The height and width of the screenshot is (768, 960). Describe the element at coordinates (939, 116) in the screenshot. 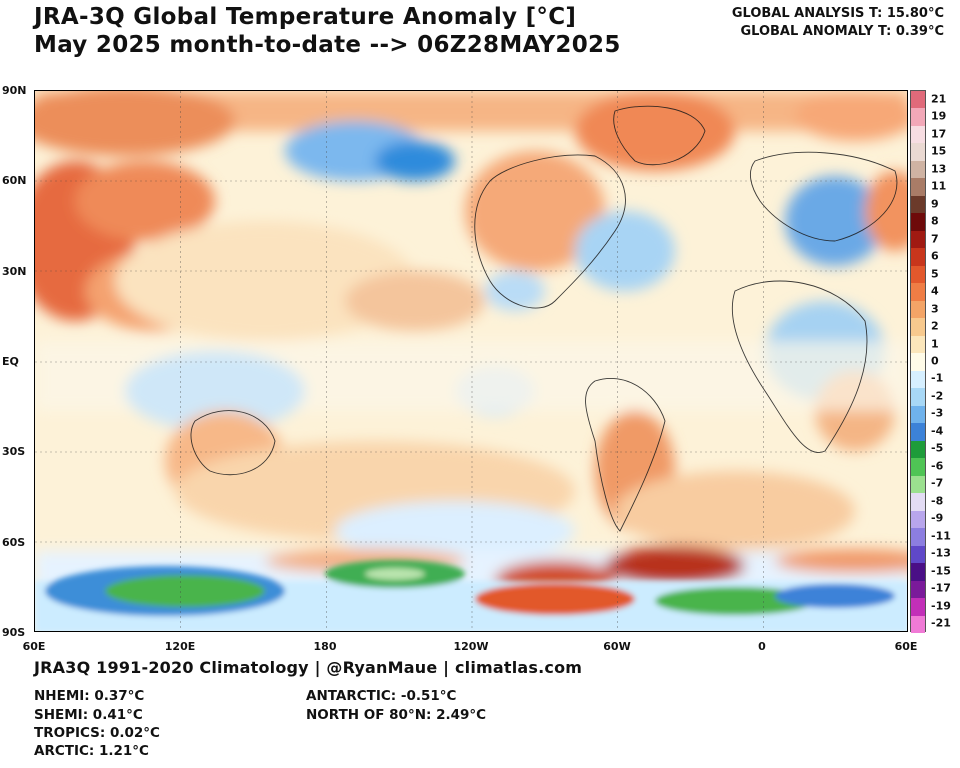

I see `colorbar-label: 19` at that location.